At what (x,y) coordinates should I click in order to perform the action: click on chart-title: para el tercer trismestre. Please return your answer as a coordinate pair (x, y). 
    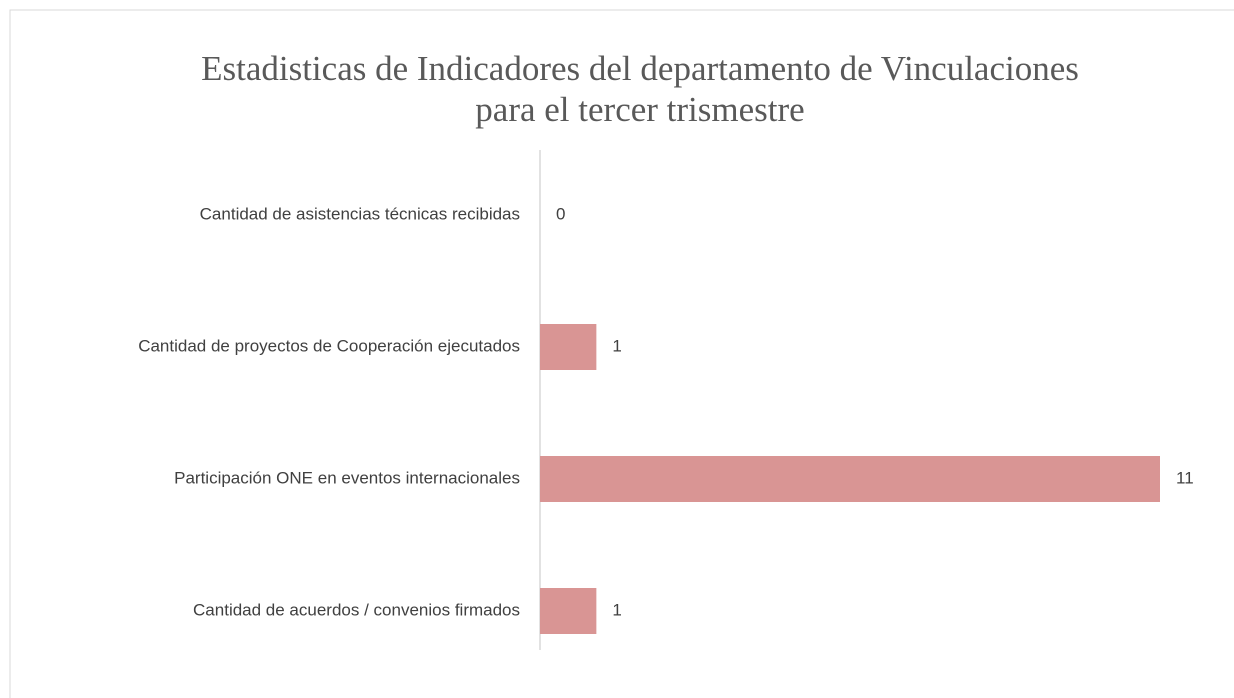
    Looking at the image, I should click on (639, 109).